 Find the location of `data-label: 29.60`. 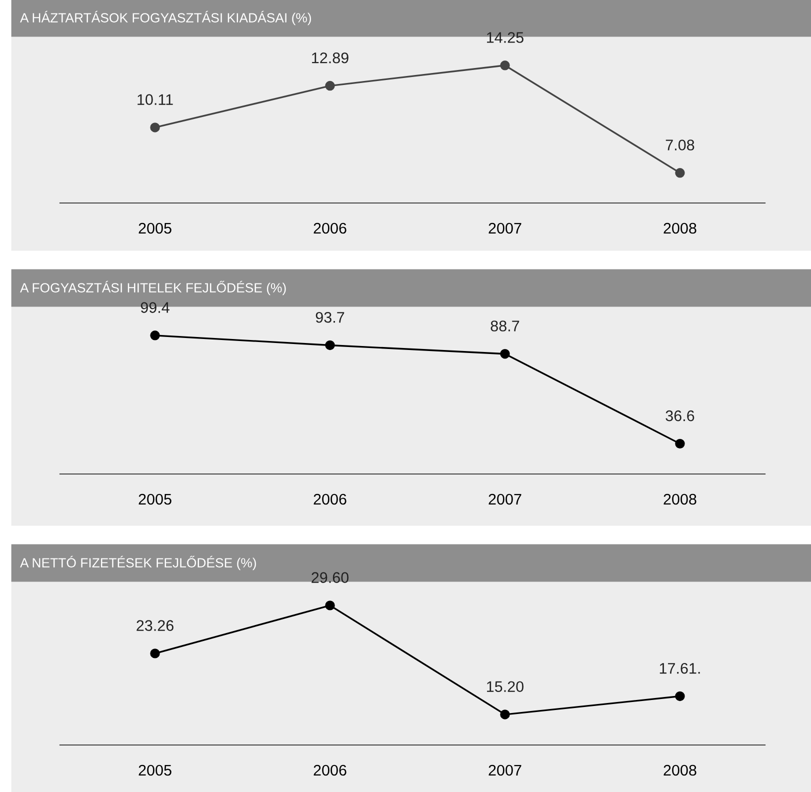

data-label: 29.60 is located at coordinates (330, 577).